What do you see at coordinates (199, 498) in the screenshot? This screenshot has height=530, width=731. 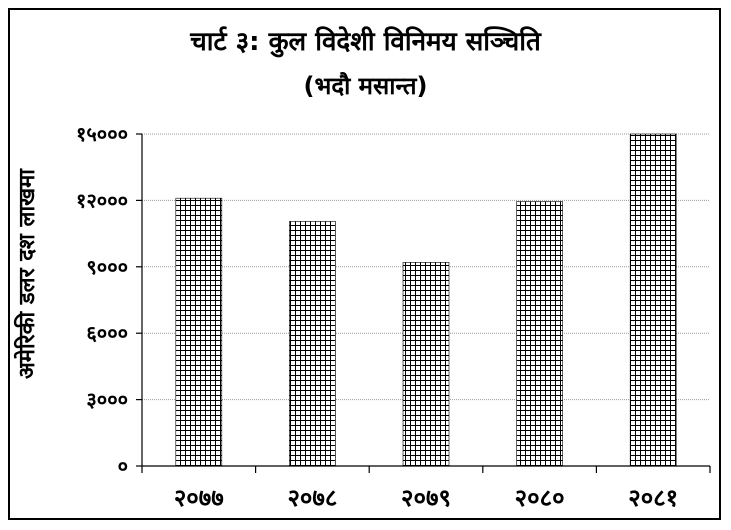 I see `x-tick-label: २०७७` at bounding box center [199, 498].